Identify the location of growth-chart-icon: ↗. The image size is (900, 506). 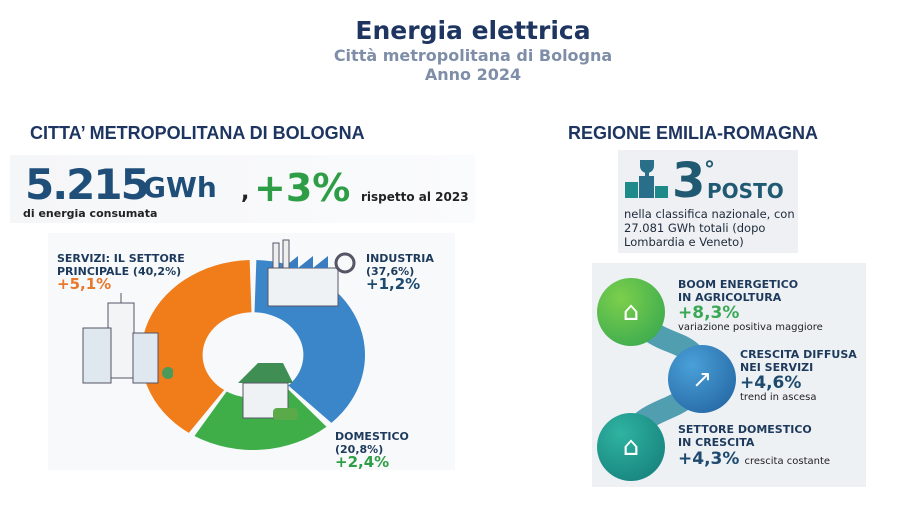
(702, 379).